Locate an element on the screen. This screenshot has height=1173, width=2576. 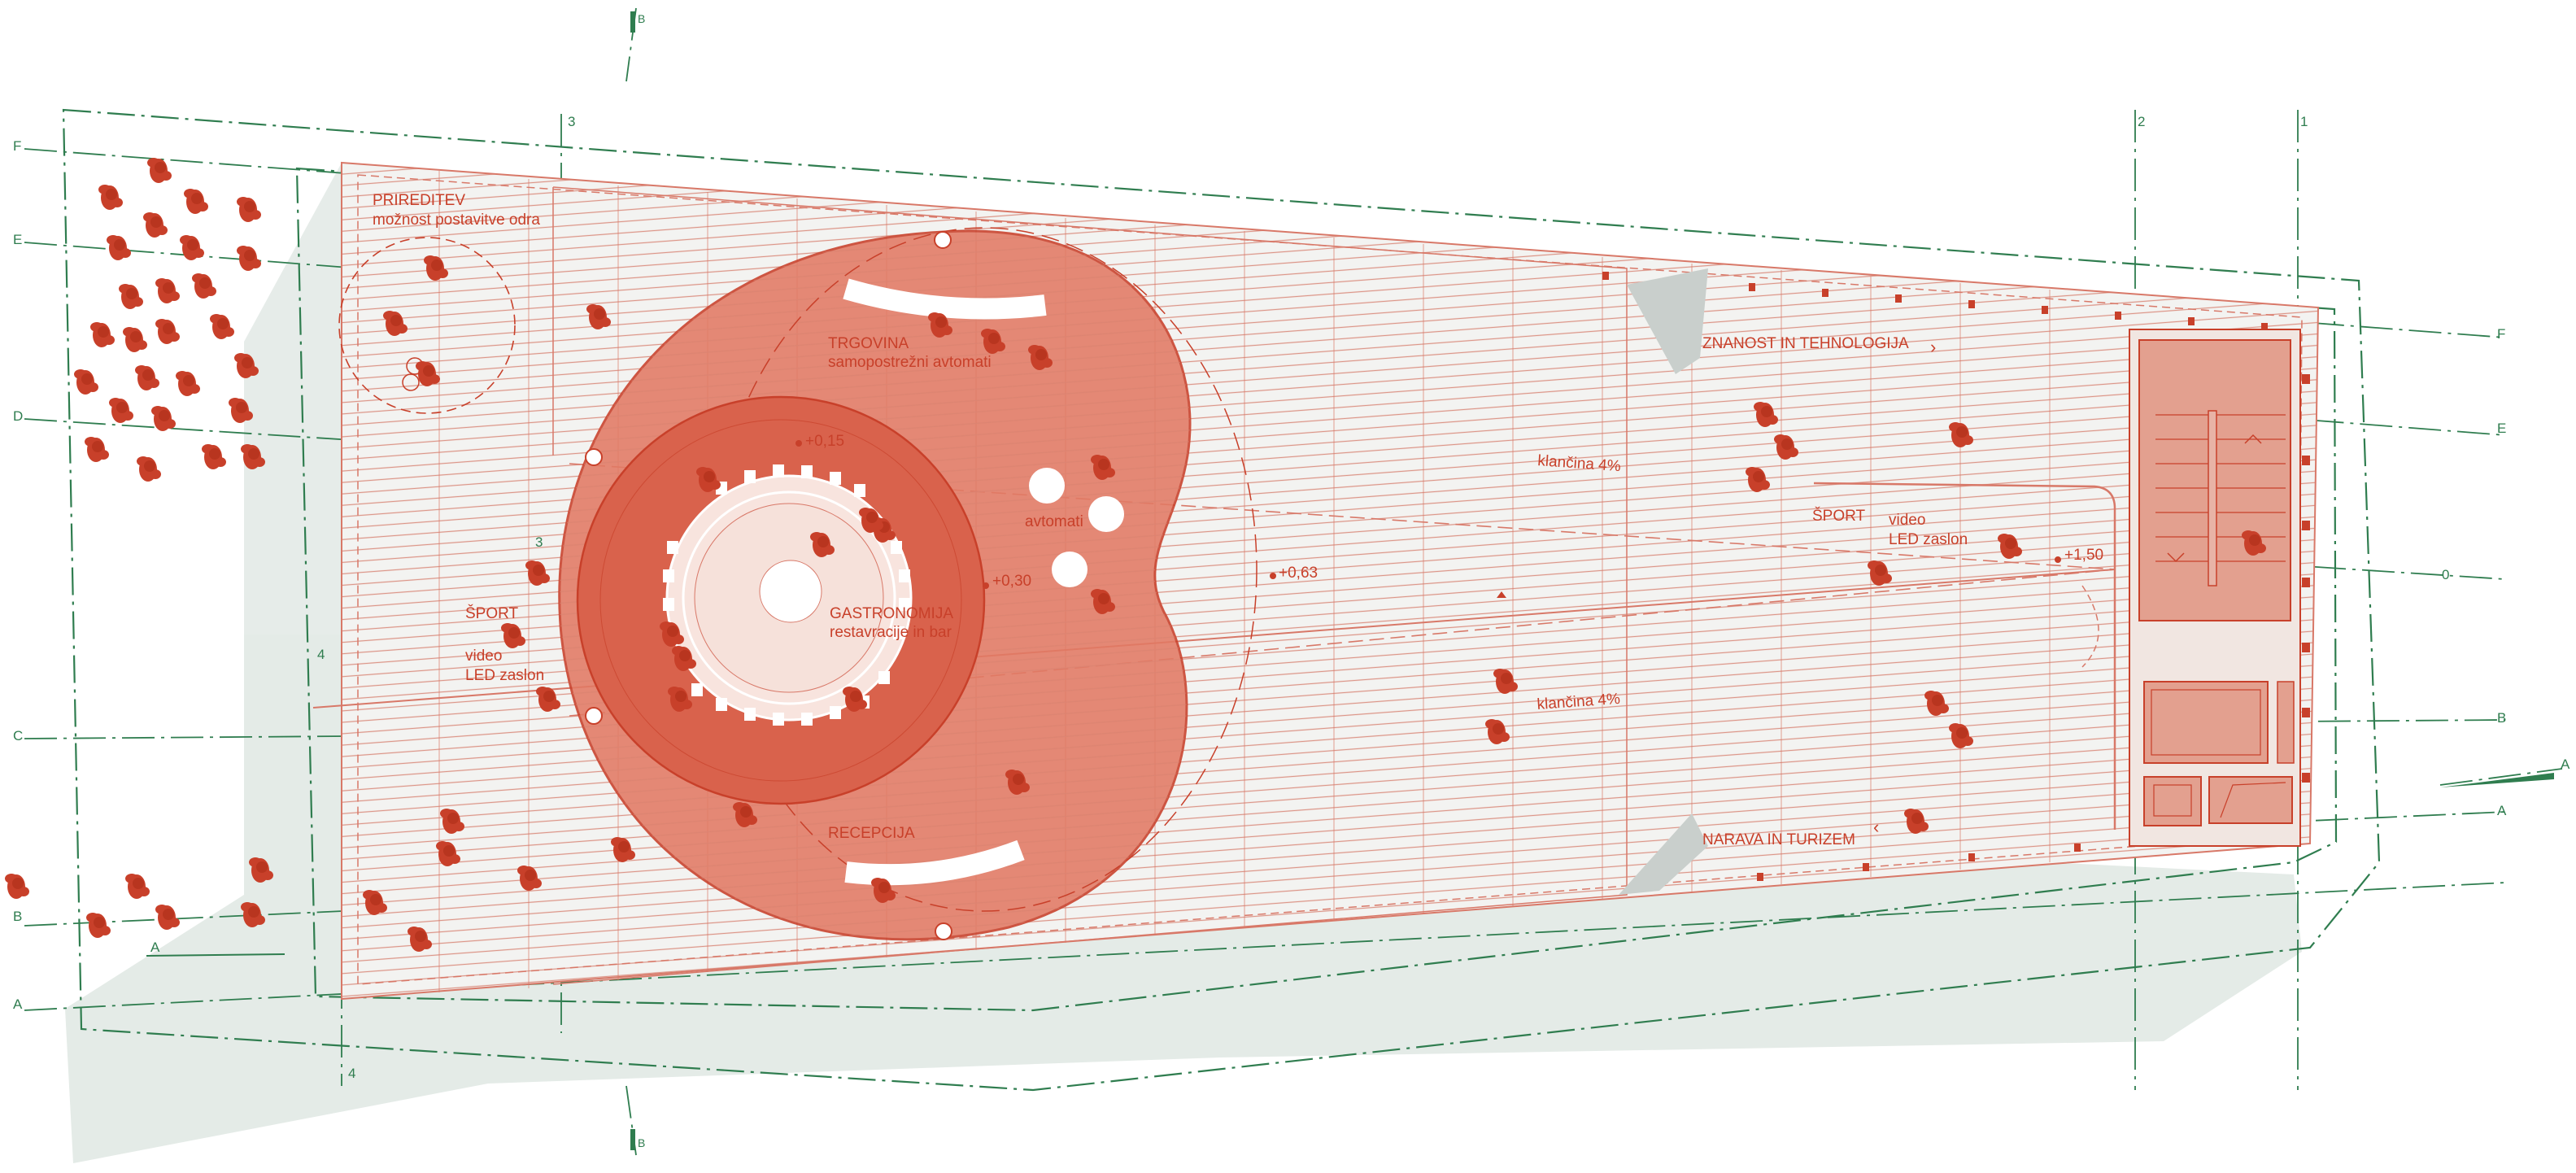
chevron-right-icon: › is located at coordinates (1933, 347).